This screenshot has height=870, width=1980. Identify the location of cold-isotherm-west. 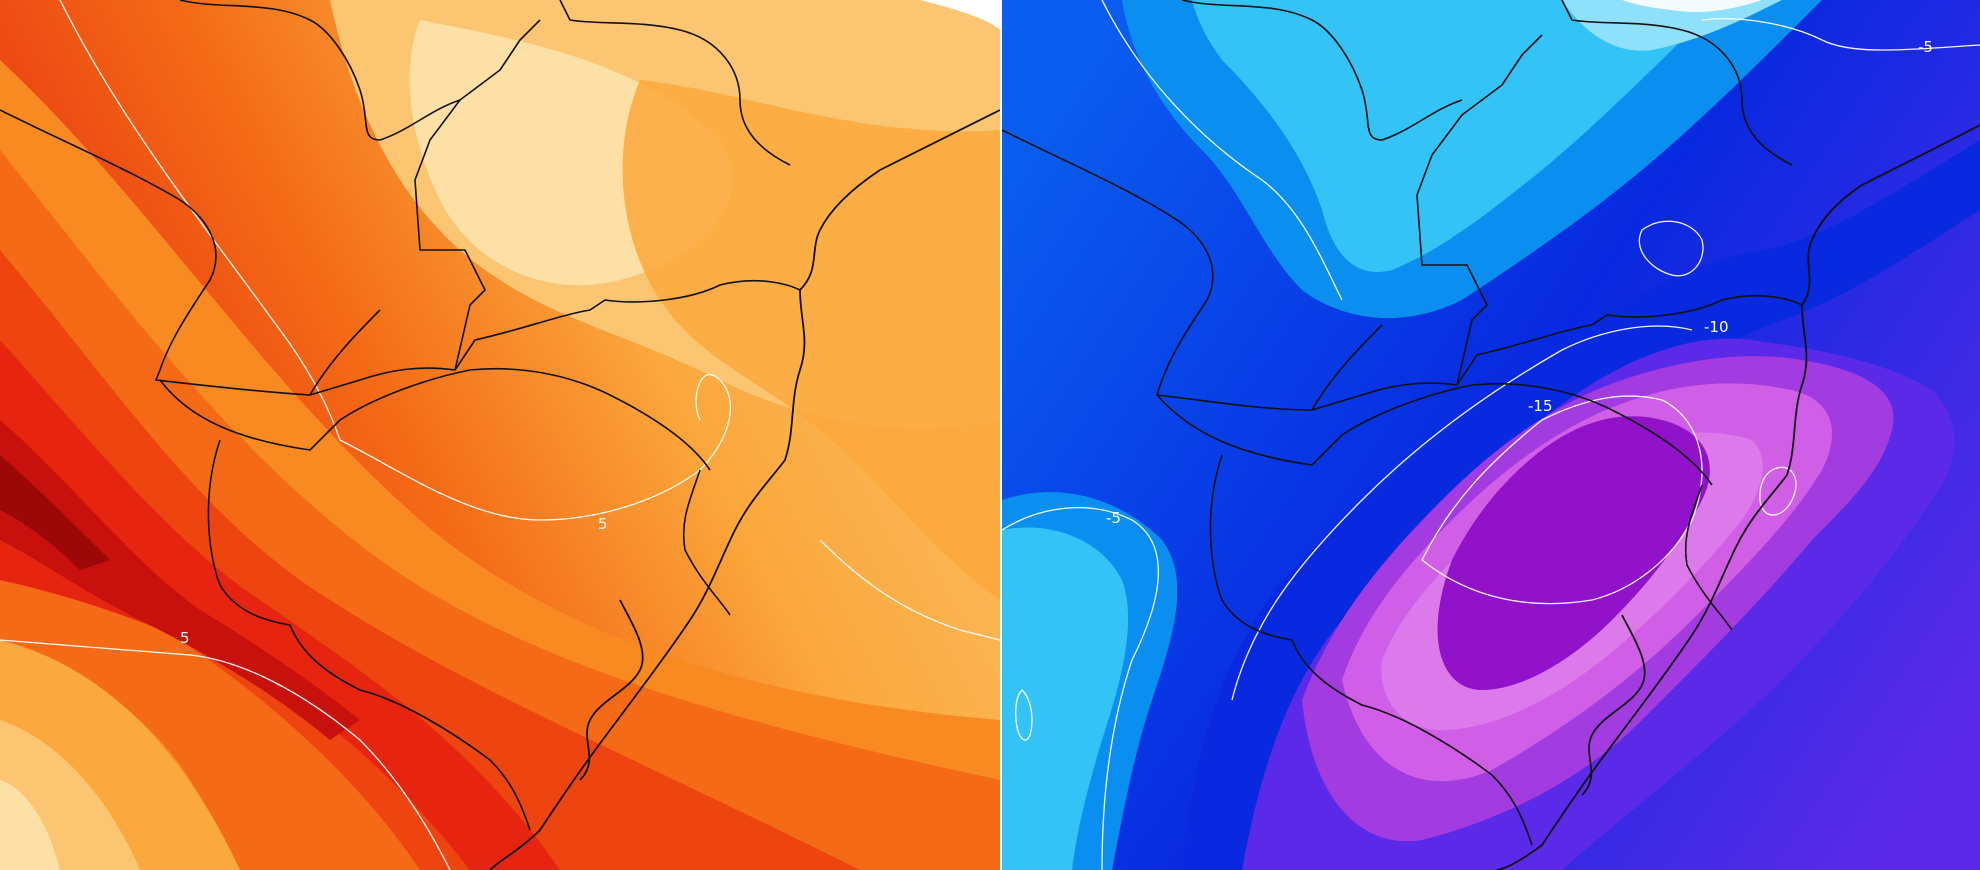
(1080, 688).